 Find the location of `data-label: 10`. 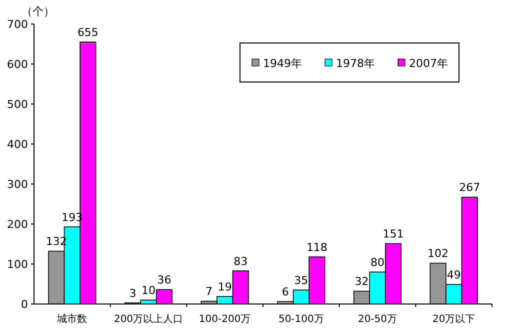

data-label: 10 is located at coordinates (149, 290).